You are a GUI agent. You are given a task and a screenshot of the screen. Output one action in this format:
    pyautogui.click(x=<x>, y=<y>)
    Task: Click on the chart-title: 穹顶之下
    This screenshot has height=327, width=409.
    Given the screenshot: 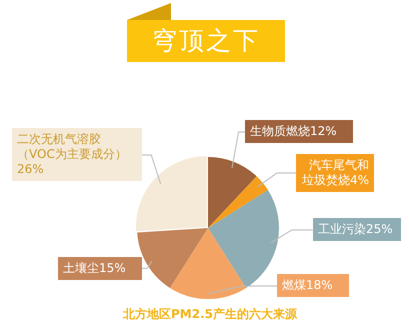 What is the action you would take?
    pyautogui.click(x=206, y=41)
    